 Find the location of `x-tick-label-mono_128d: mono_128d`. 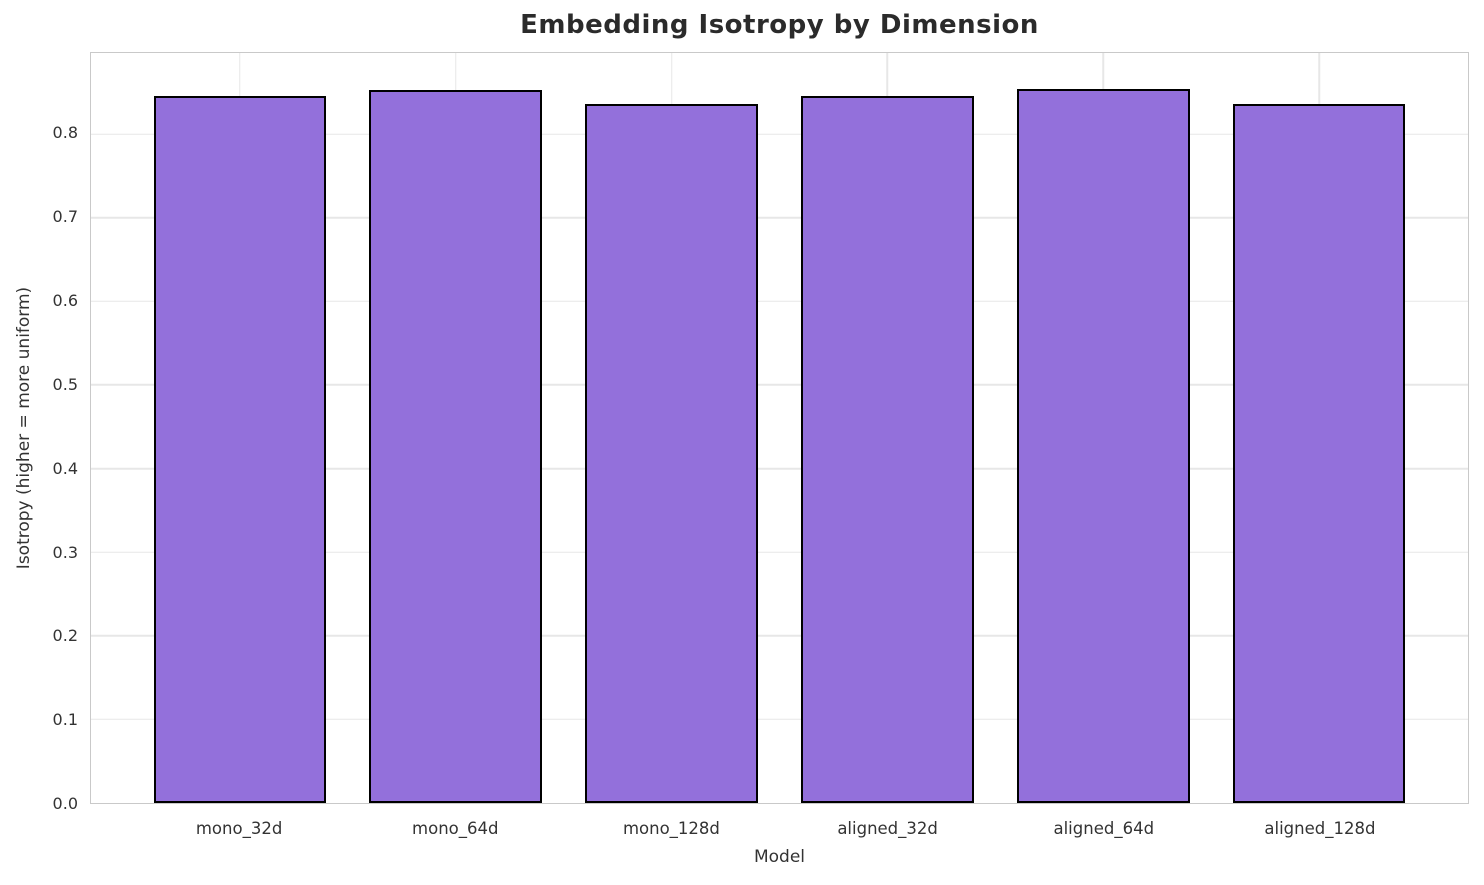

x-tick-label-mono_128d: mono_128d is located at coordinates (671, 828).